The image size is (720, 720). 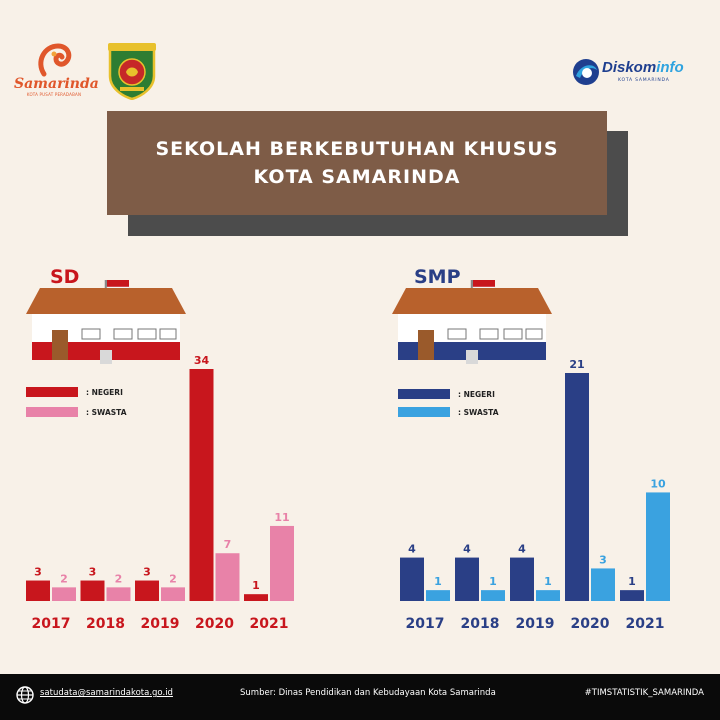 I want to click on sd-legend-swasta-text: : SWASTA, so click(x=106, y=412).